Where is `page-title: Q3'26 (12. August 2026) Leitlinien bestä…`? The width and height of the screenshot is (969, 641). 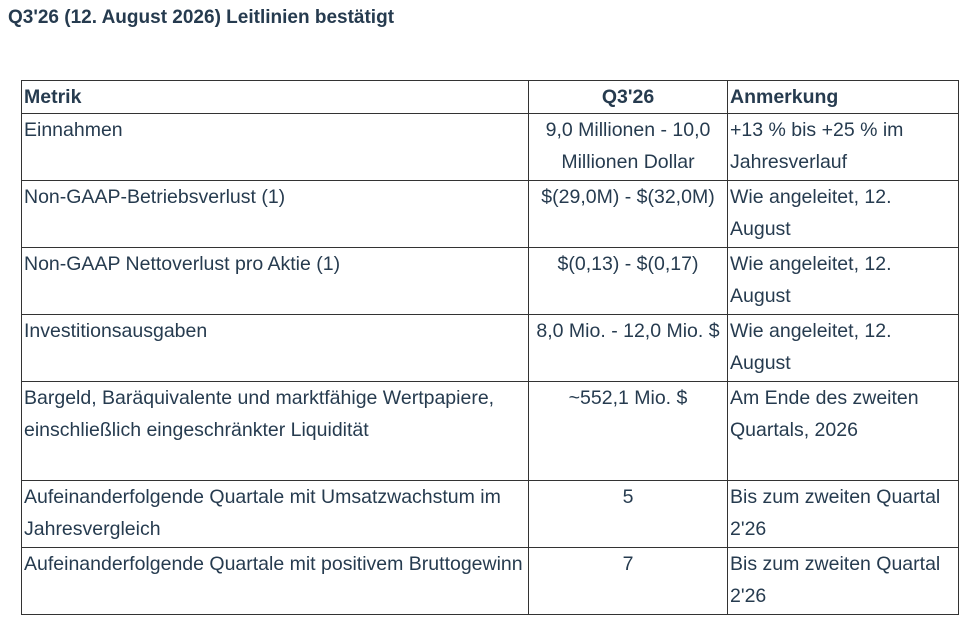
page-title: Q3'26 (12. August 2026) Leitlinien bestä… is located at coordinates (201, 17).